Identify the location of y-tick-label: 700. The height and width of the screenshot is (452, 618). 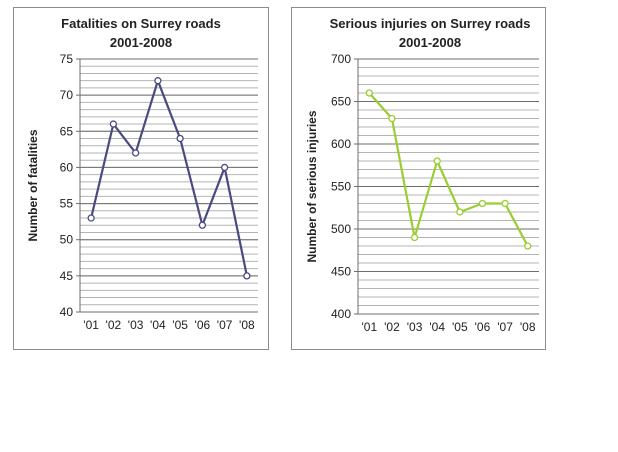
(341, 59).